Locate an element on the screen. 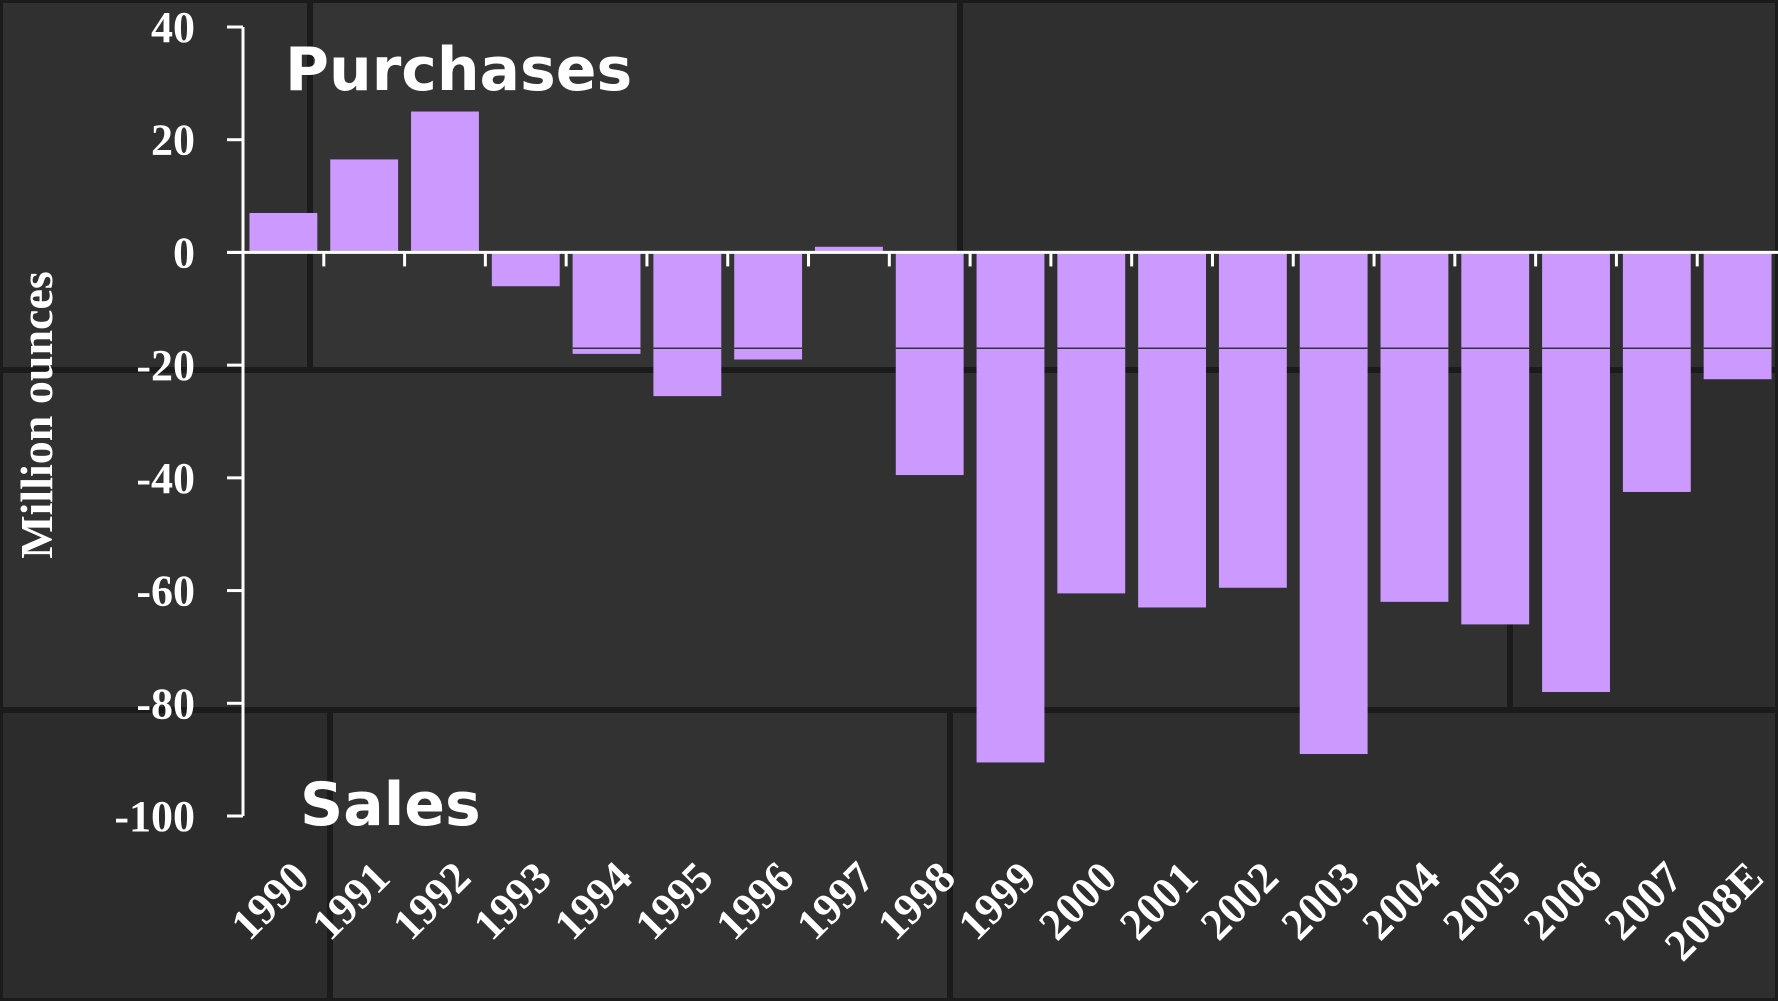 The width and height of the screenshot is (1778, 1001). bar-1998 is located at coordinates (929, 364).